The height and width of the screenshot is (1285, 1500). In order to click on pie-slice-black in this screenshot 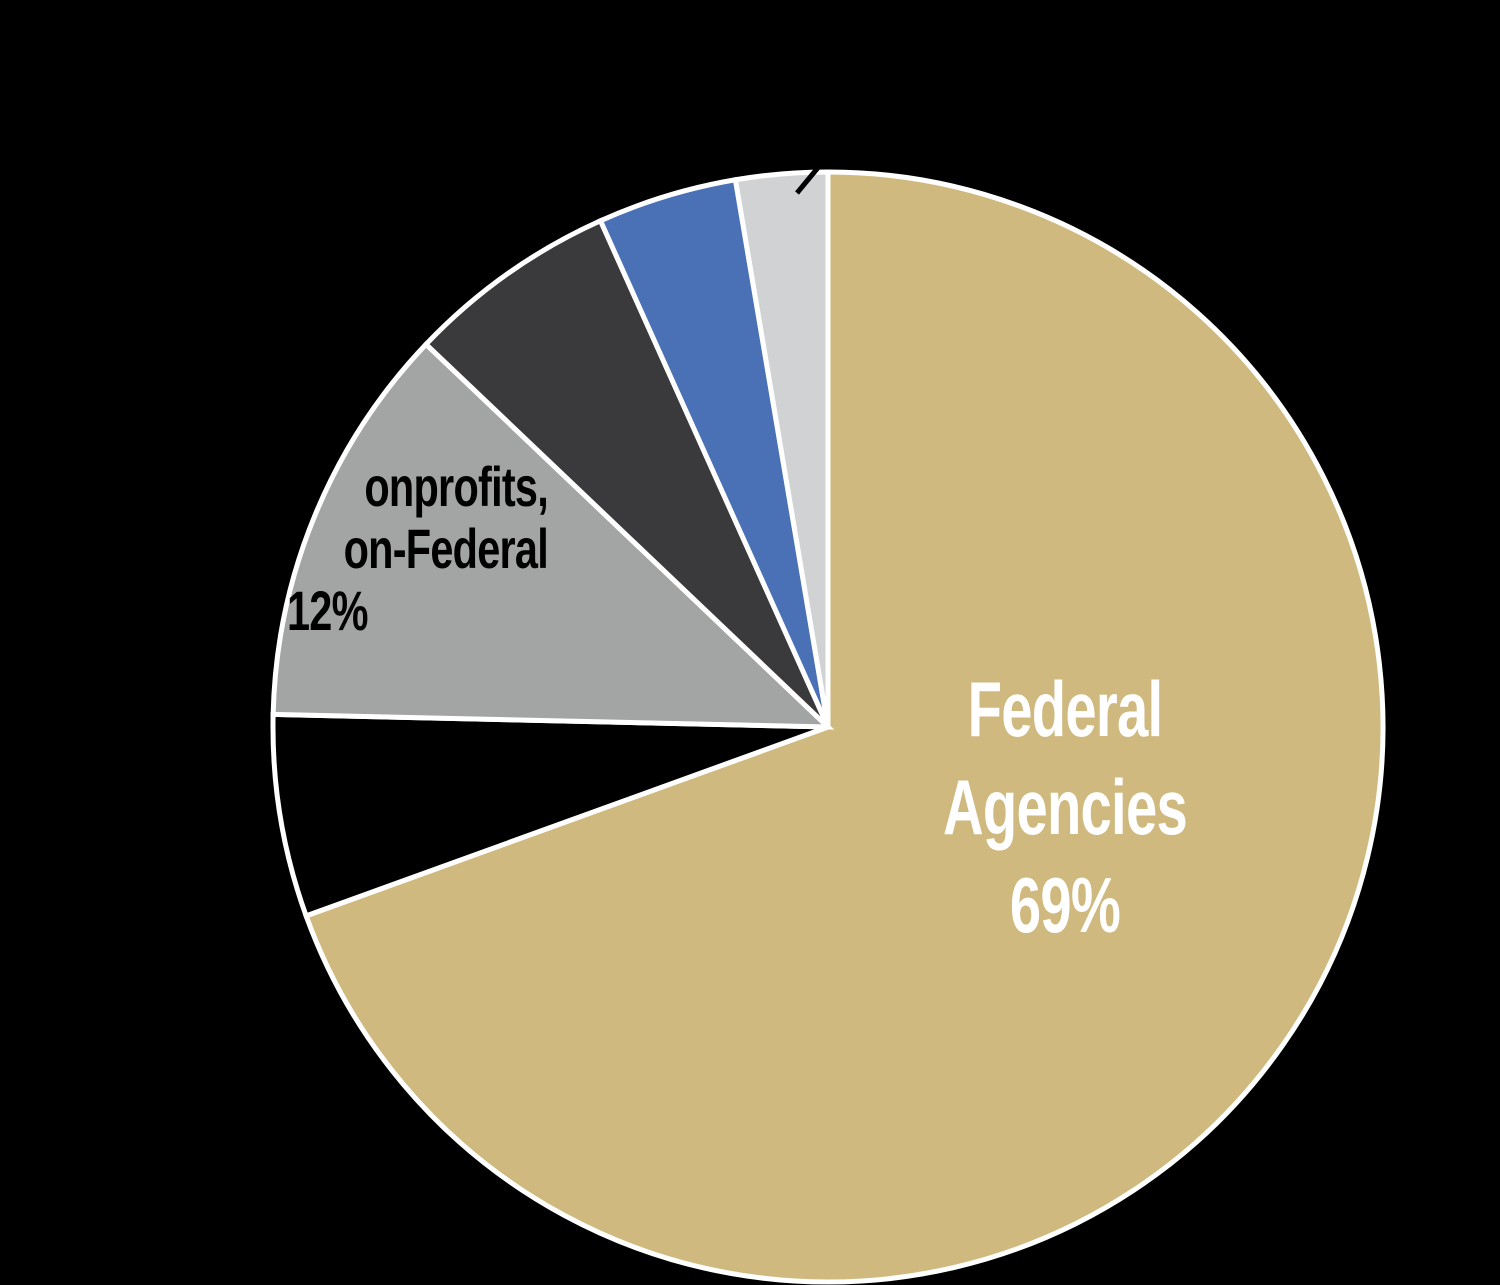, I will do `click(549, 815)`.